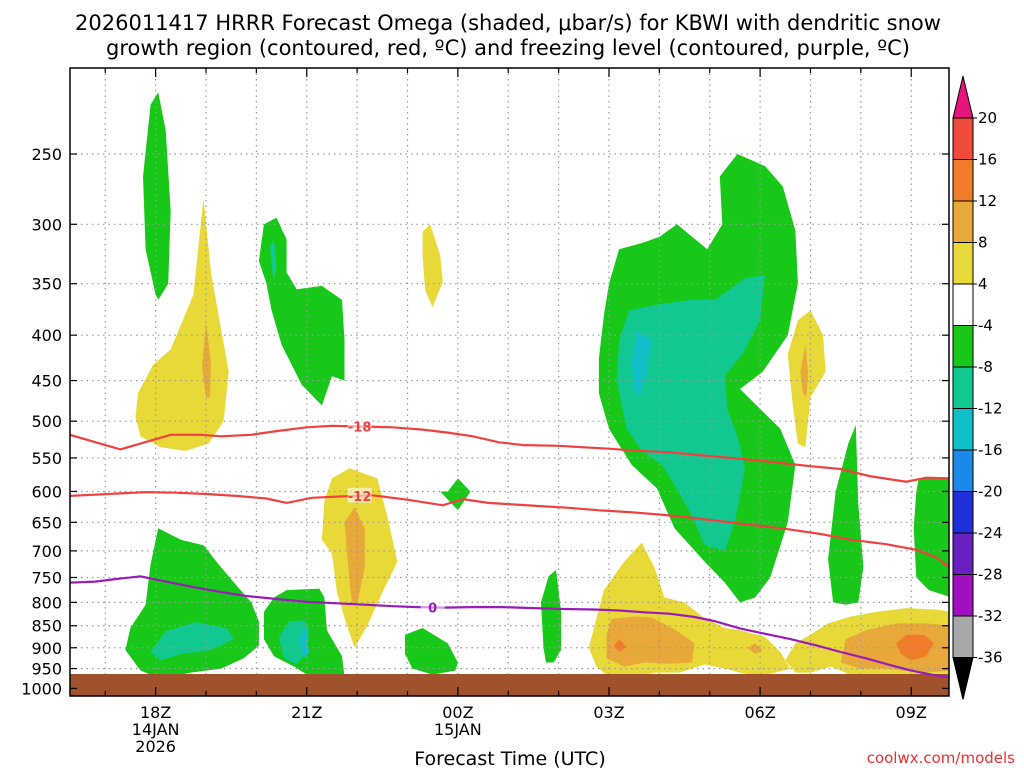 Image resolution: width=1024 pixels, height=768 pixels. I want to click on colorbar-label: 16, so click(987, 160).